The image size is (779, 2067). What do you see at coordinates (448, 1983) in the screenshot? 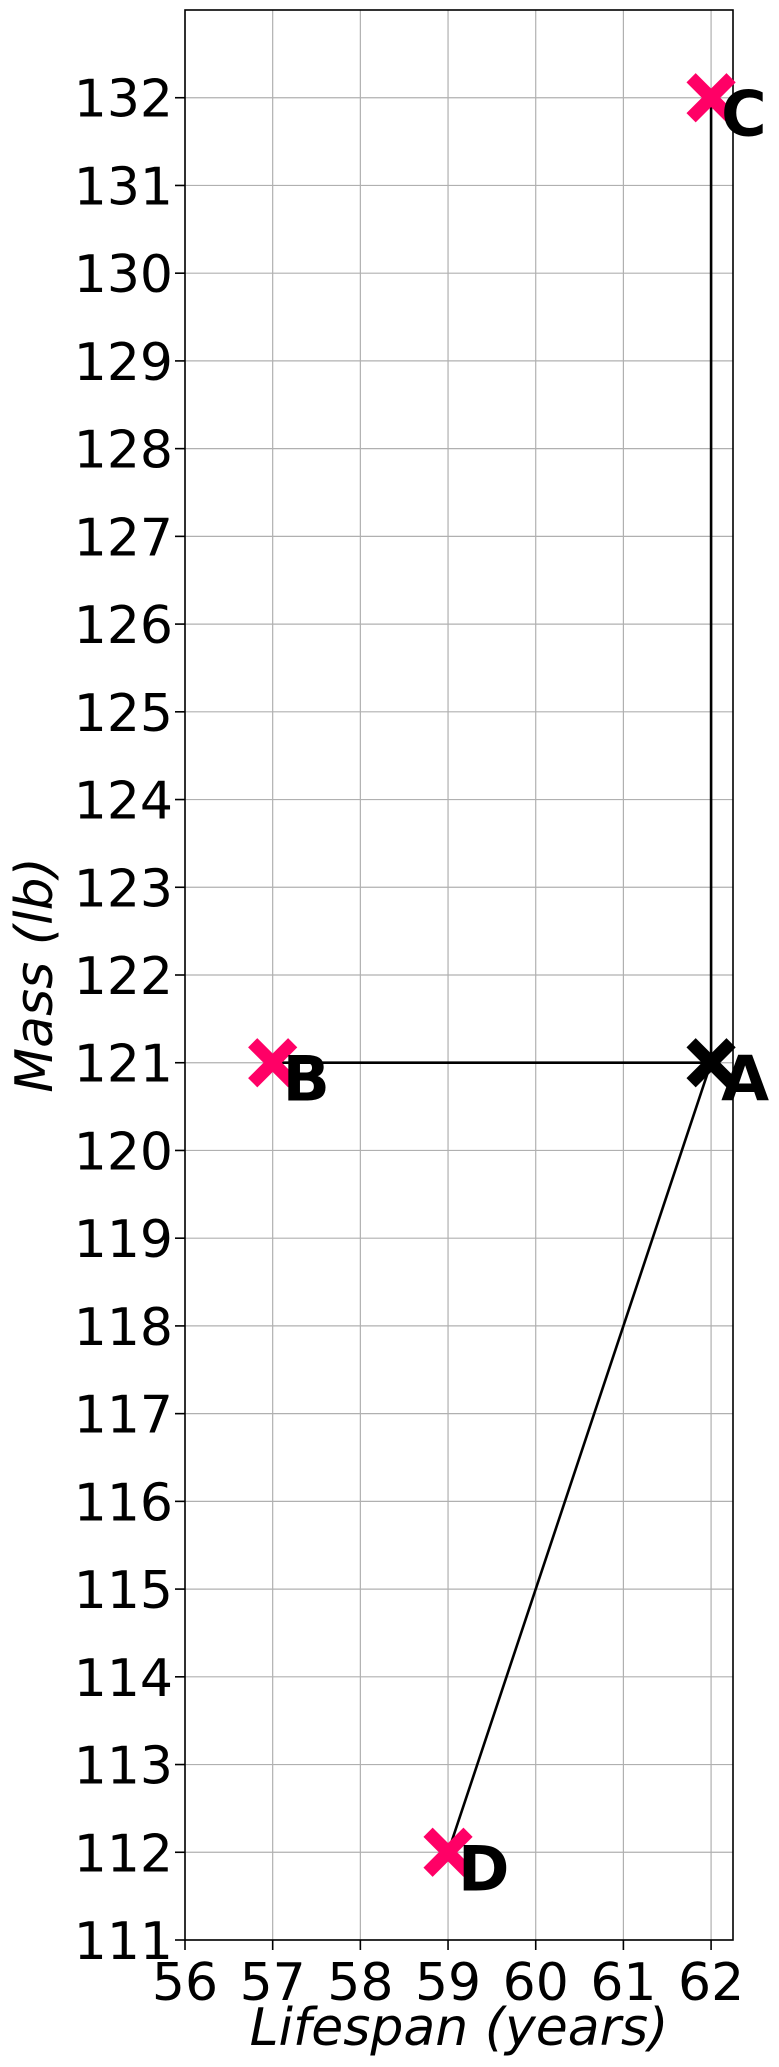
I see `x-tick-label: 59` at bounding box center [448, 1983].